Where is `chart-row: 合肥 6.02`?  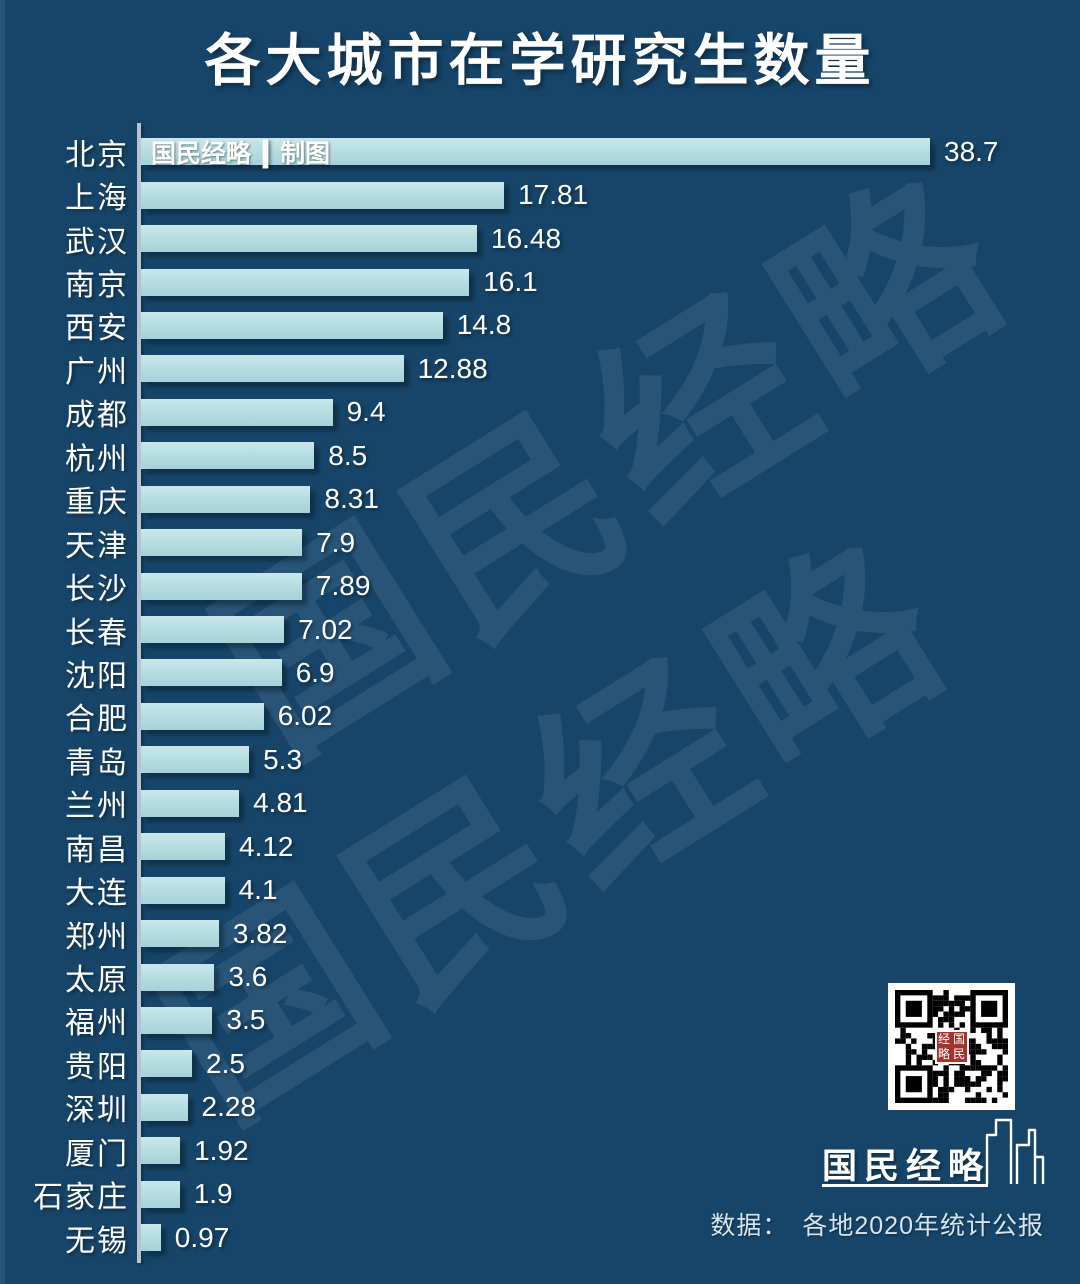 chart-row: 合肥 6.02 is located at coordinates (540, 716).